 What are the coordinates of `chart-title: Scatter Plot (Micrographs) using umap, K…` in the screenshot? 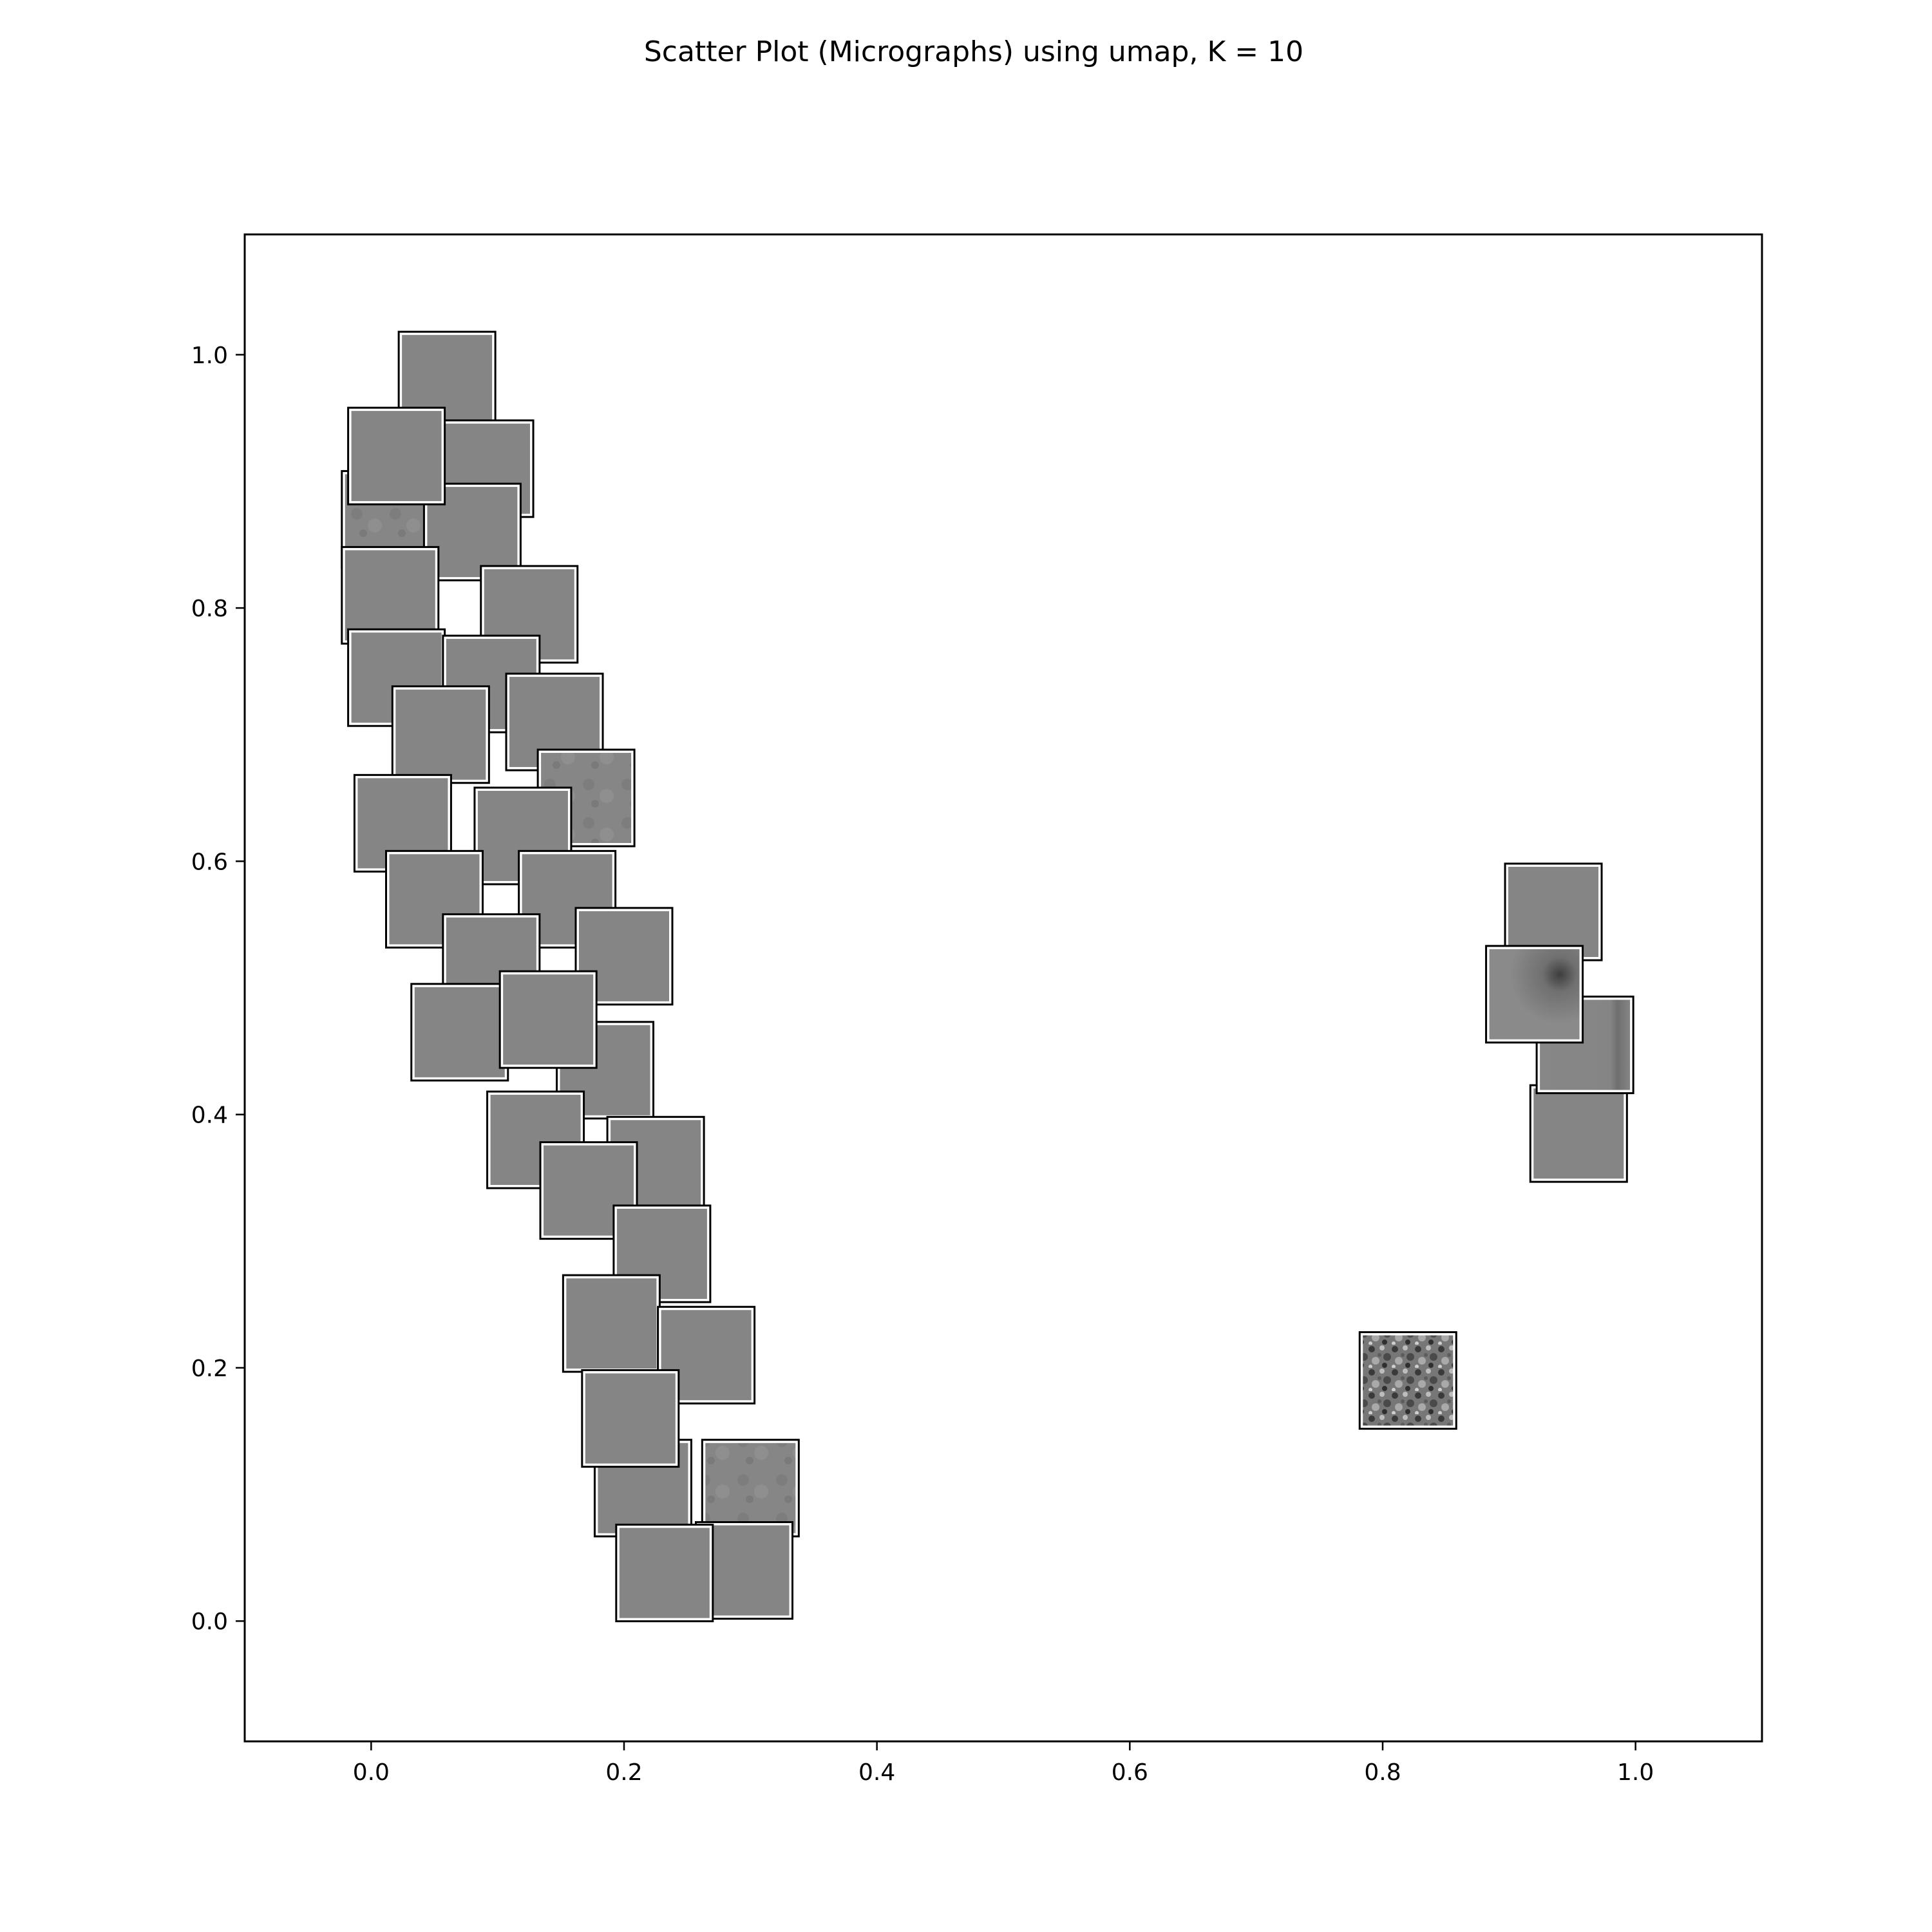 It's located at (974, 52).